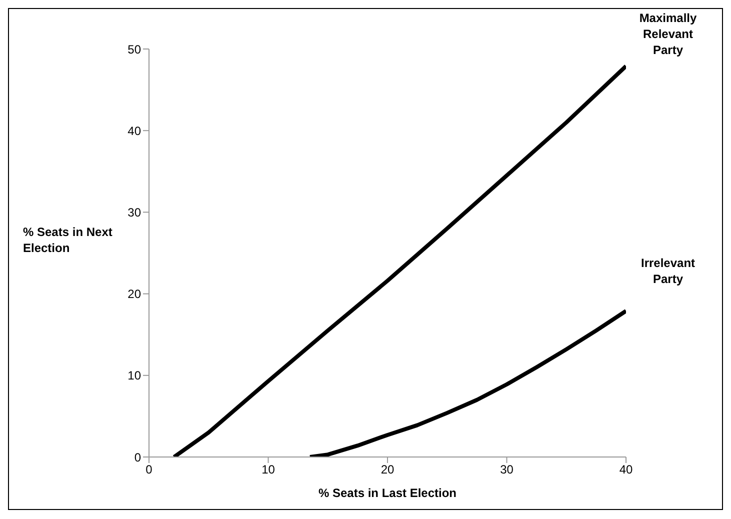 This screenshot has width=731, height=519. Describe the element at coordinates (138, 457) in the screenshot. I see `y-tick-label: 0` at that location.